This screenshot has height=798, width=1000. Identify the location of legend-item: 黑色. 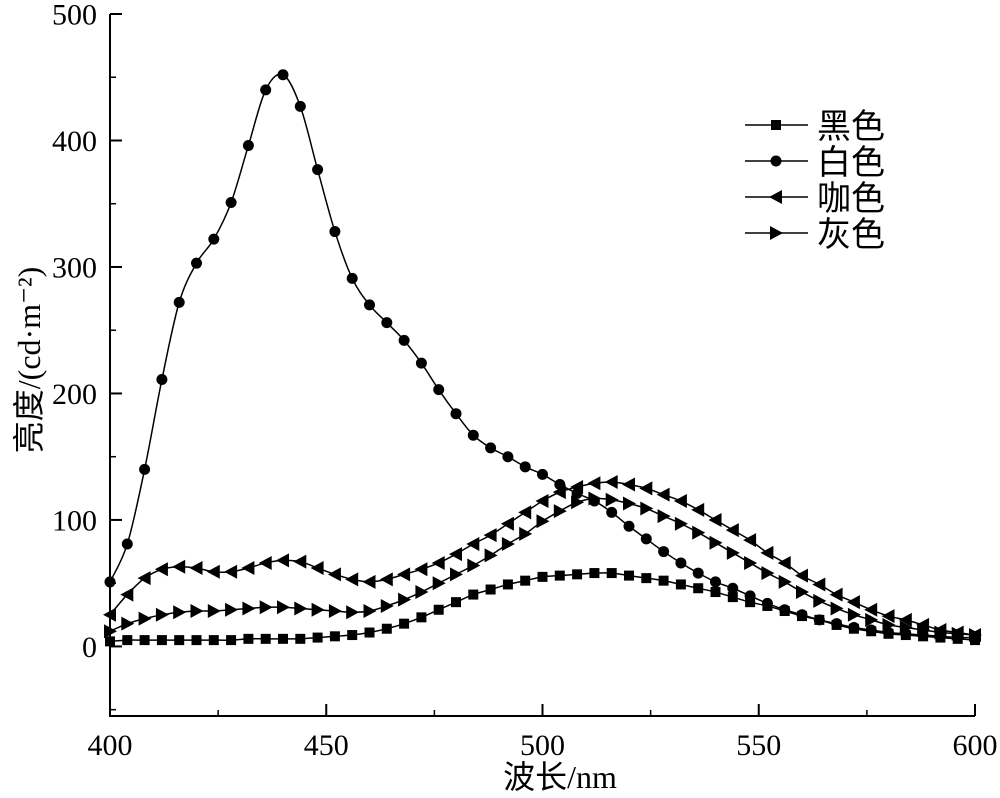
(815, 127).